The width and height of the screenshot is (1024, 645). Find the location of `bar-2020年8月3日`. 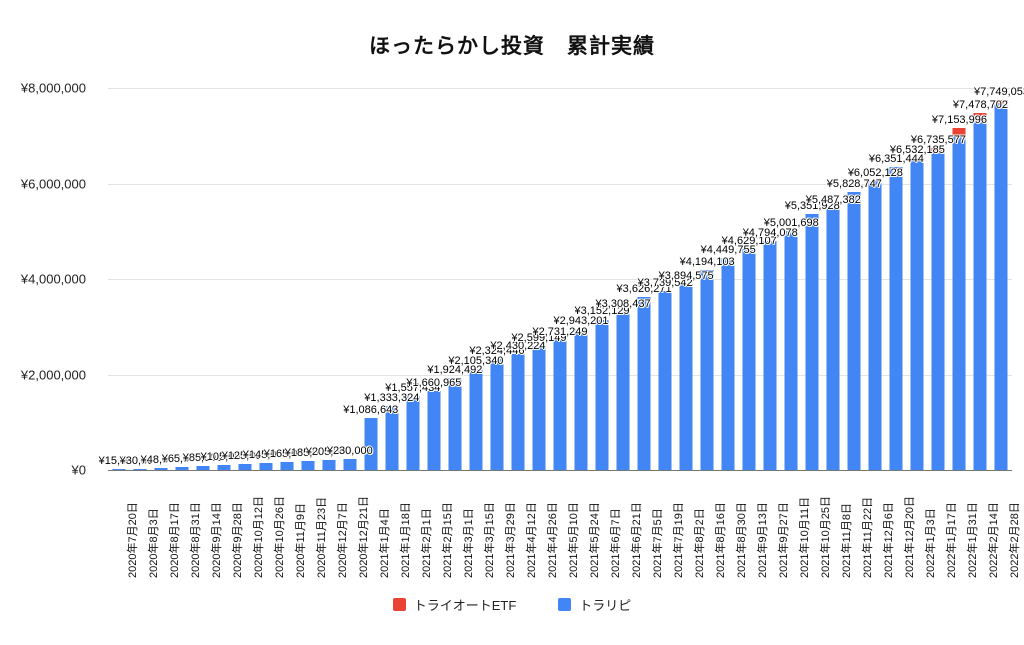

bar-2020年8月3日 is located at coordinates (140, 469).